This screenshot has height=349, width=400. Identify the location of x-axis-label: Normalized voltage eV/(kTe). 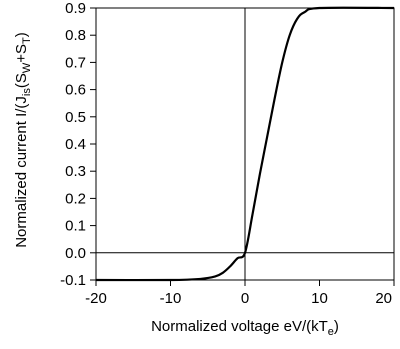
(245, 328).